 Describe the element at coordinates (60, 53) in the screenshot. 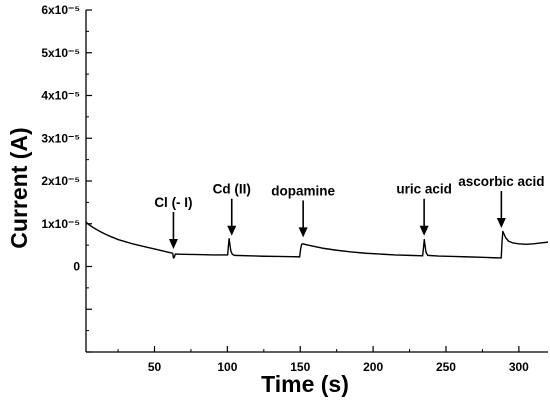

I see `y-tick-label: 5x10⁻⁵` at that location.